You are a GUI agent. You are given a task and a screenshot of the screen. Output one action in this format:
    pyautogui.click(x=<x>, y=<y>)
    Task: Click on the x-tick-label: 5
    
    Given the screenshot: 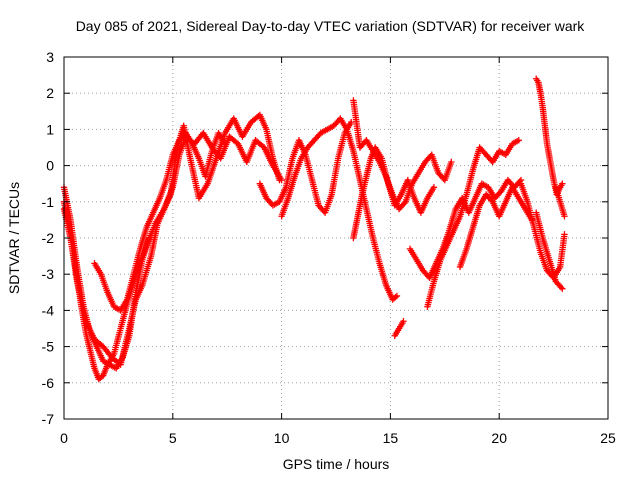 What is the action you would take?
    pyautogui.click(x=173, y=438)
    